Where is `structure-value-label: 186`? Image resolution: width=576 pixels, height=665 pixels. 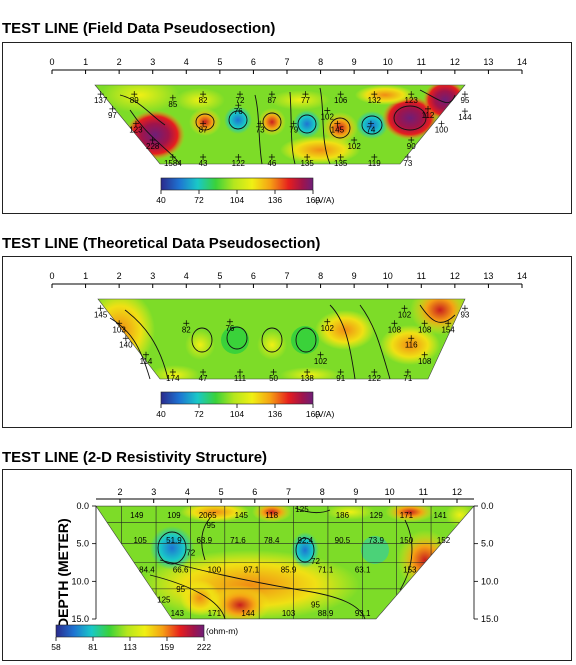 structure-value-label: 186 is located at coordinates (343, 515).